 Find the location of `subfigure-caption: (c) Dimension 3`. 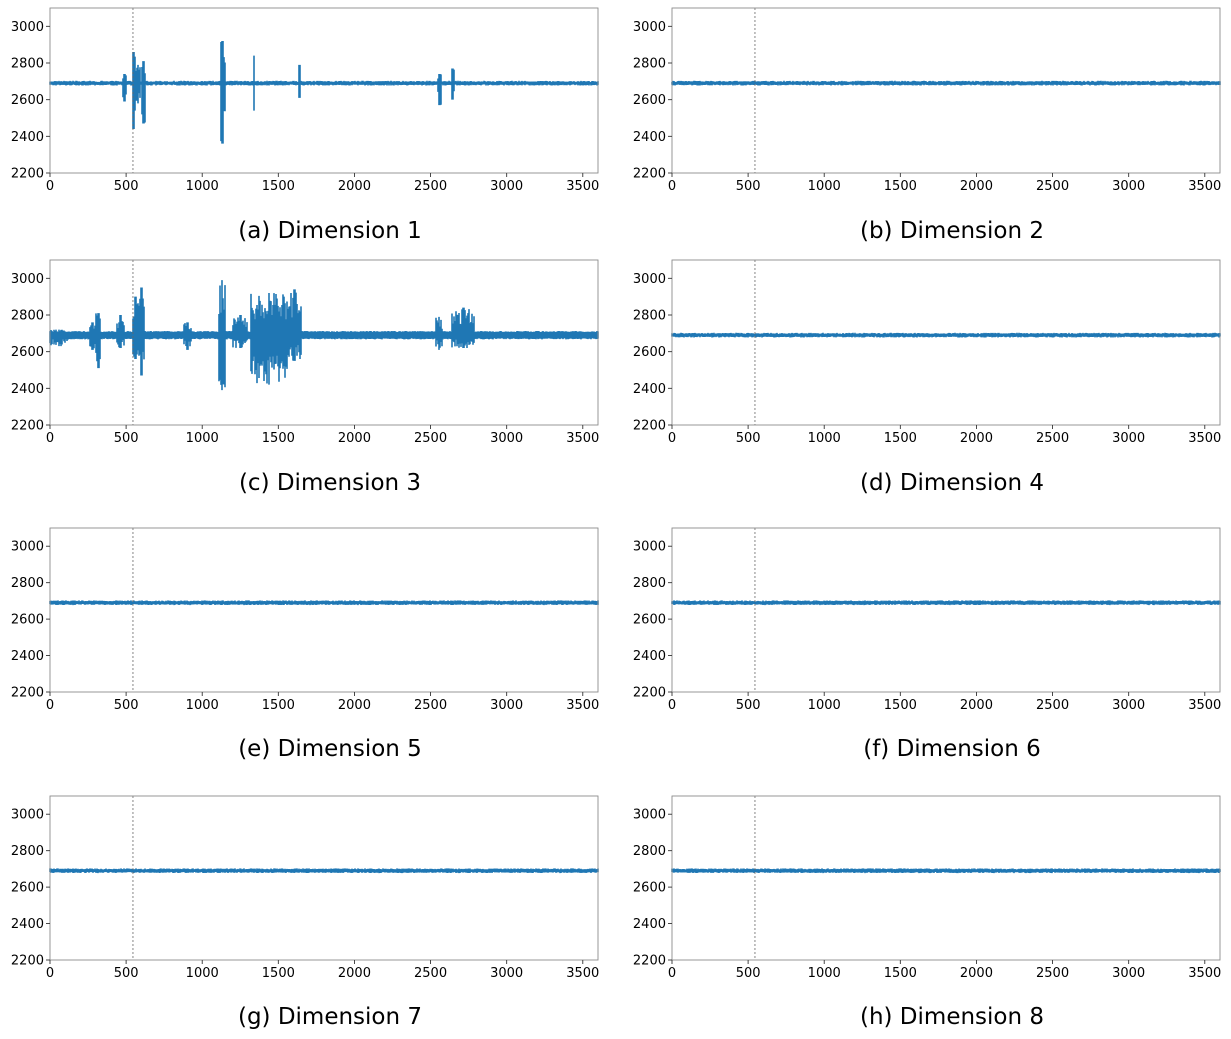

subfigure-caption: (c) Dimension 3 is located at coordinates (330, 483).